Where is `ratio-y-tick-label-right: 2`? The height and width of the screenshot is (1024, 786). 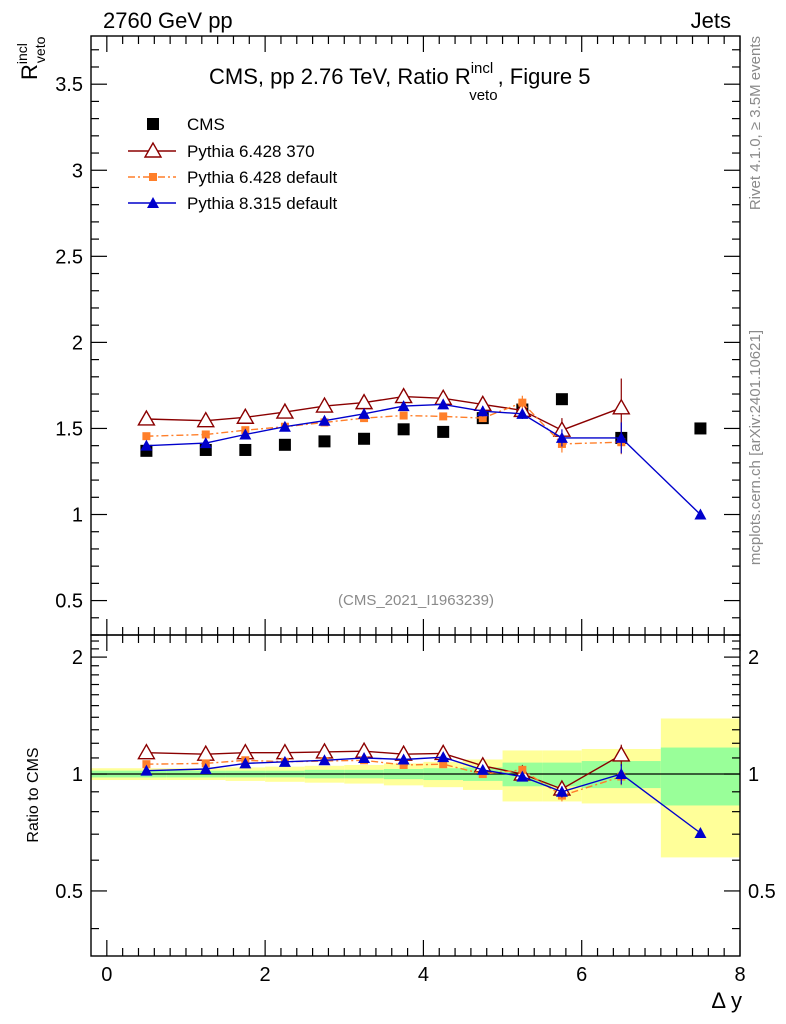 ratio-y-tick-label-right: 2 is located at coordinates (753, 658).